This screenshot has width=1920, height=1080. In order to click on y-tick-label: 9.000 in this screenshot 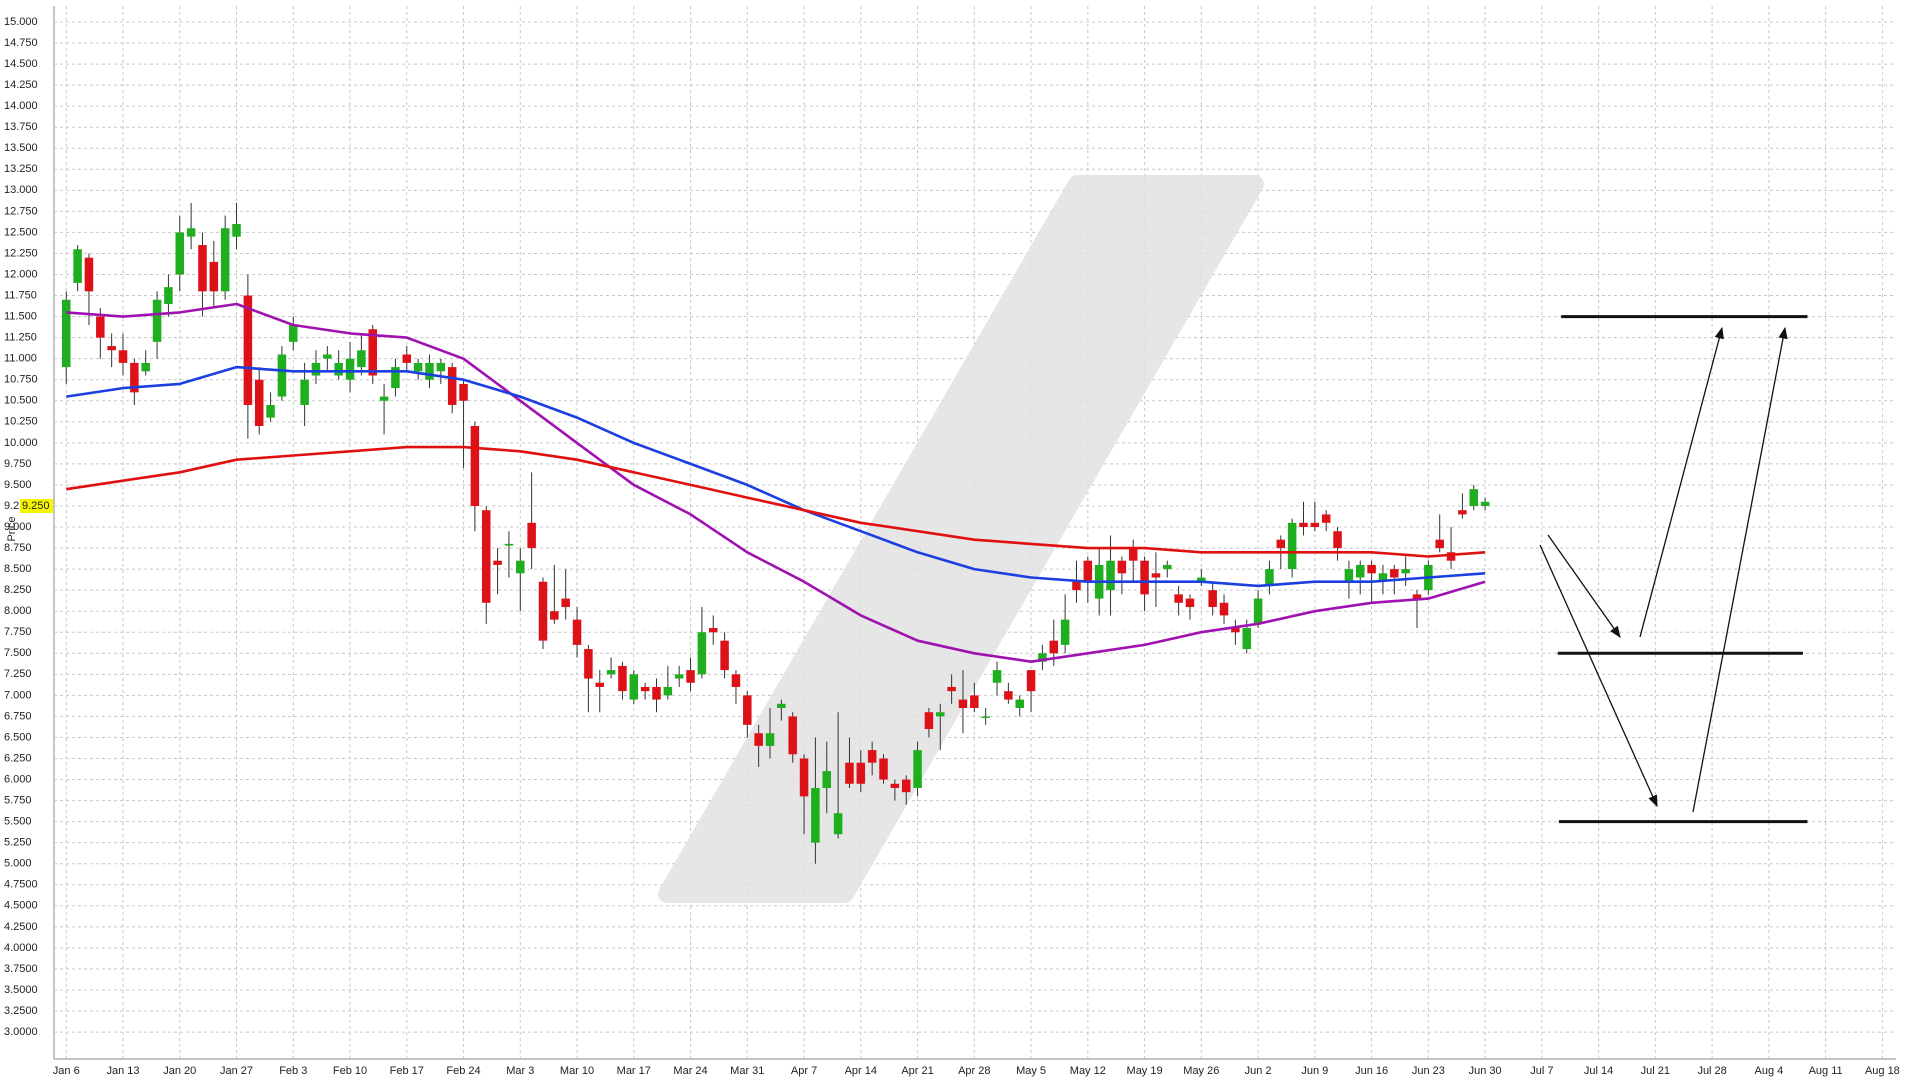, I will do `click(18, 527)`.